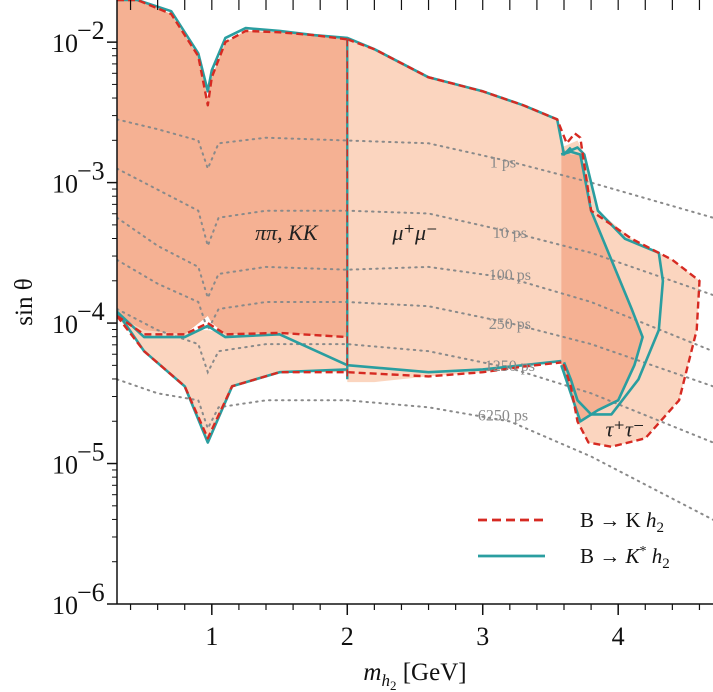  Describe the element at coordinates (574, 540) in the screenshot. I see `legend: B → K h2 B → K* h2` at that location.